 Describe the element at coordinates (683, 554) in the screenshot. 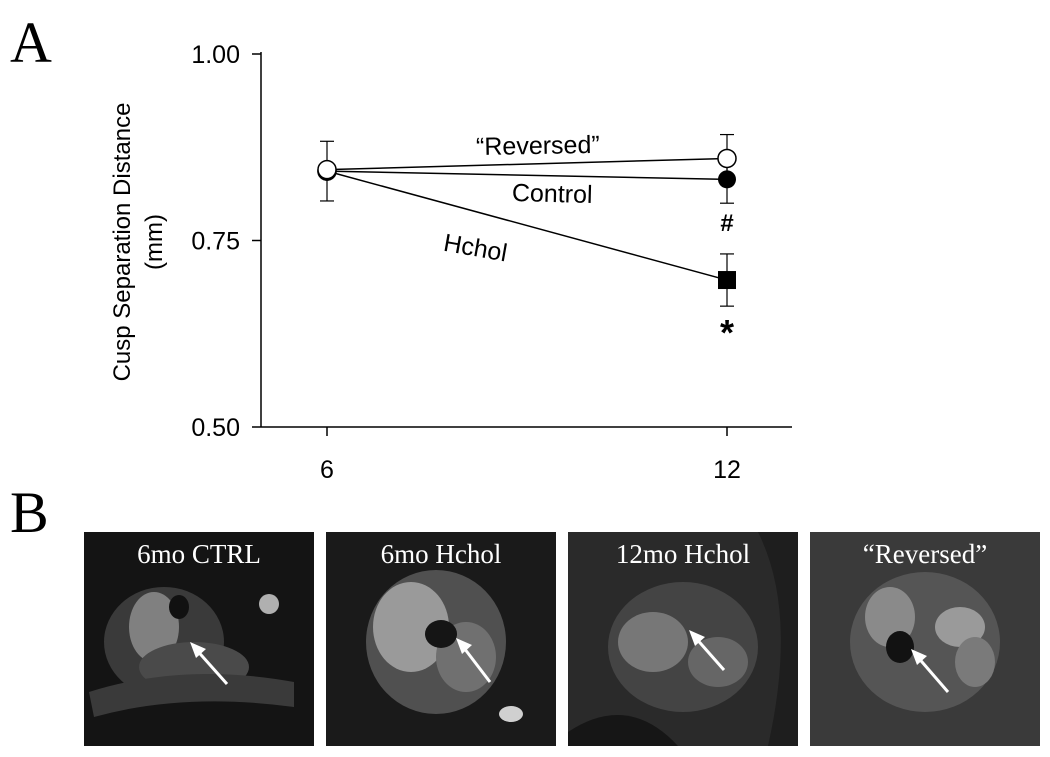

I see `image-label: 12mo Hchol` at that location.